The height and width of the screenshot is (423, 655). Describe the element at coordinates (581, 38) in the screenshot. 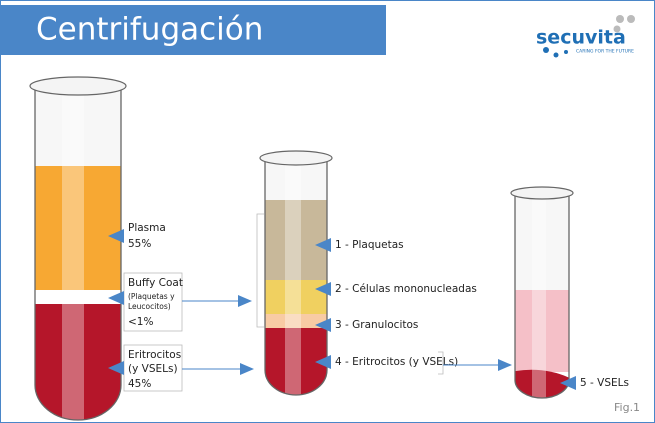

I see `logo-text: secuvita` at that location.